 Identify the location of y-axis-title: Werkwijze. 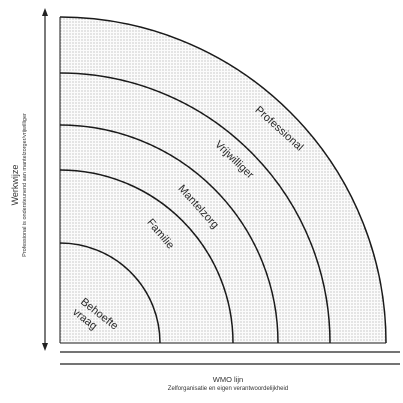
(15, 185).